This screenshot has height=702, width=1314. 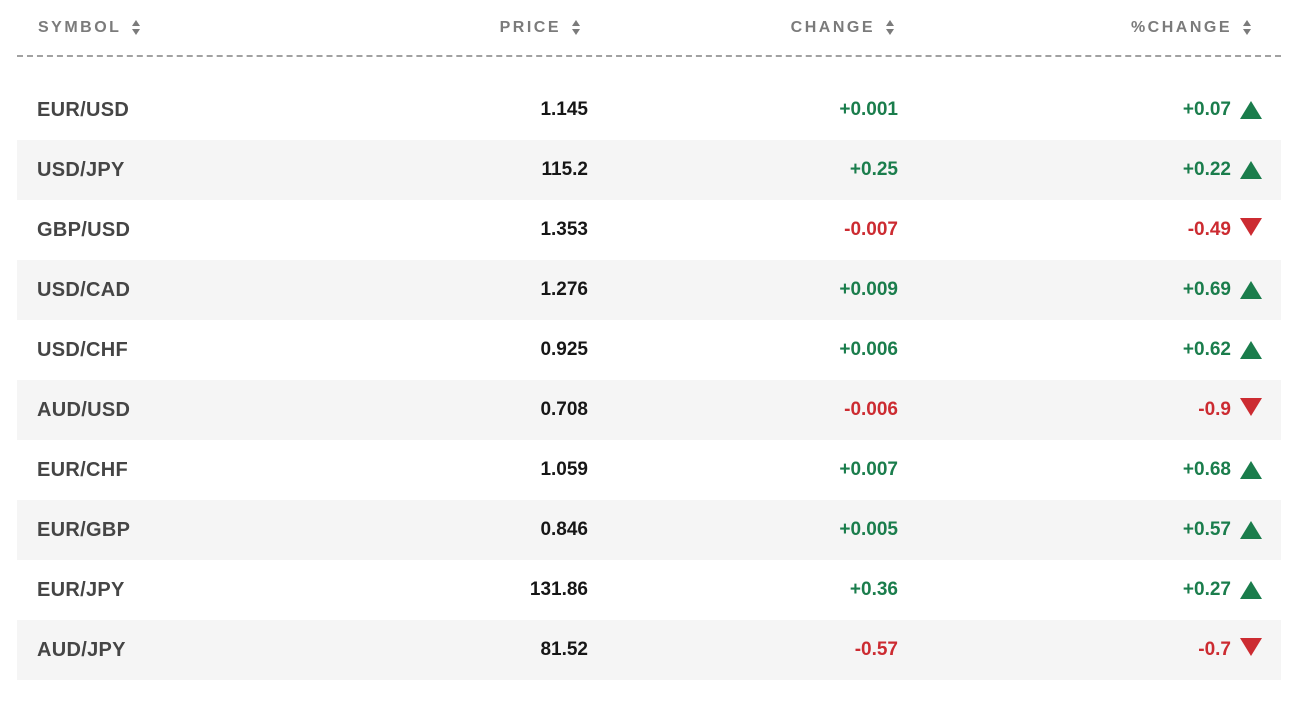 What do you see at coordinates (564, 349) in the screenshot?
I see `price-value: 0.925` at bounding box center [564, 349].